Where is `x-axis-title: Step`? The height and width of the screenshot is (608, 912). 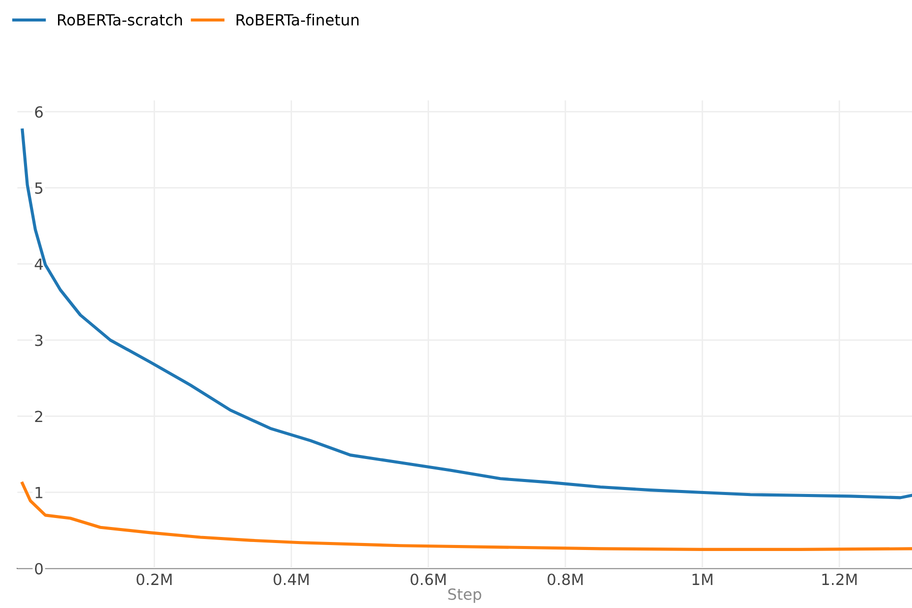
x-axis-title: Step is located at coordinates (465, 595).